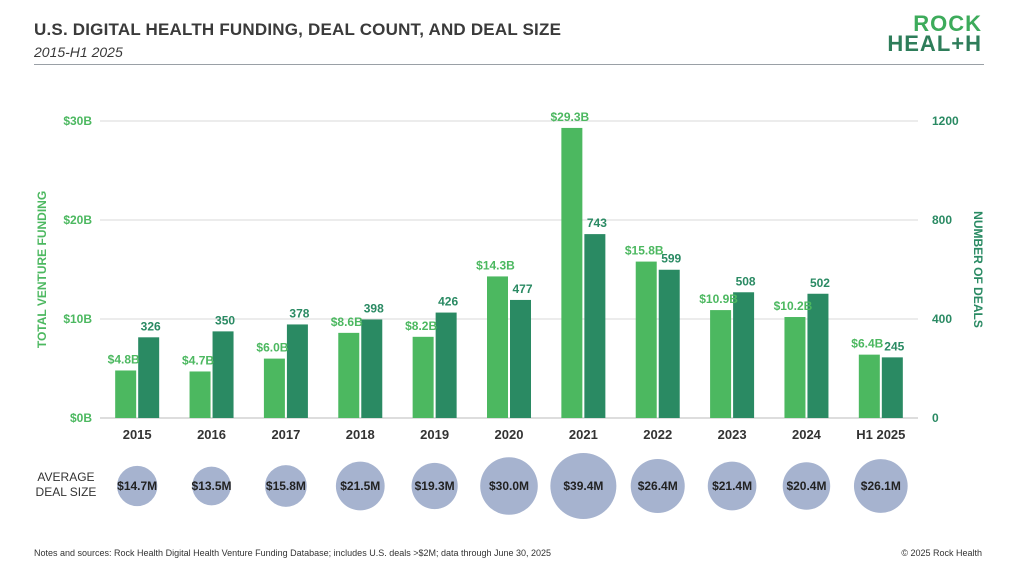 The height and width of the screenshot is (576, 1024). What do you see at coordinates (151, 326) in the screenshot?
I see `deals-data-label: 326` at bounding box center [151, 326].